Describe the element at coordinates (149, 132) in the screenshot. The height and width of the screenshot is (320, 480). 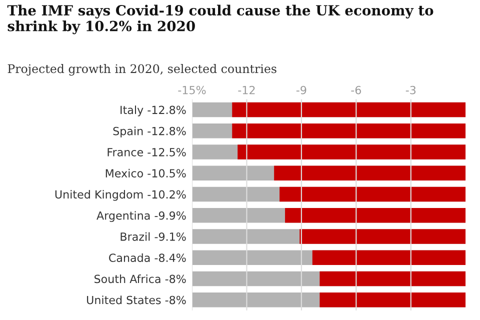
I see `category-label: Spain -12.8%` at that location.